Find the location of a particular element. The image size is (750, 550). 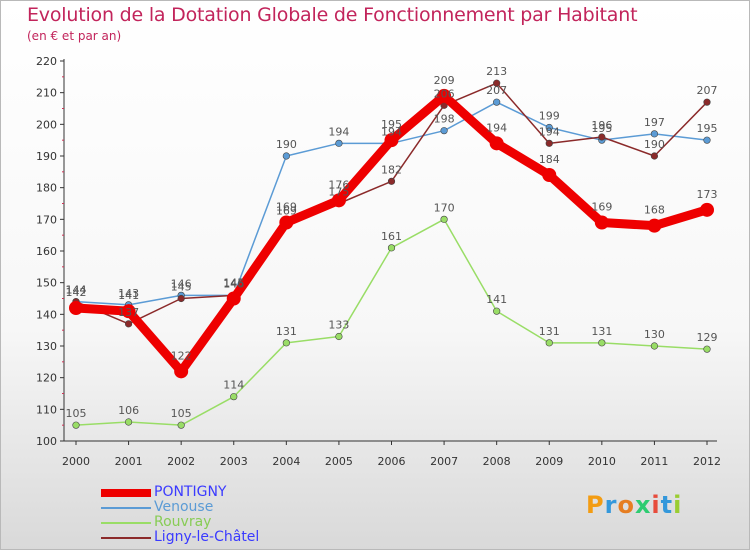

x-tick-label: 2011 is located at coordinates (654, 461).